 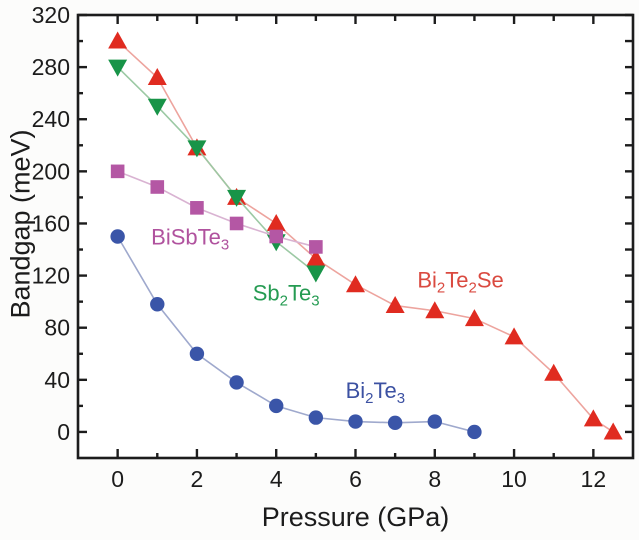 I want to click on x-tick-label: 4, so click(x=276, y=479).